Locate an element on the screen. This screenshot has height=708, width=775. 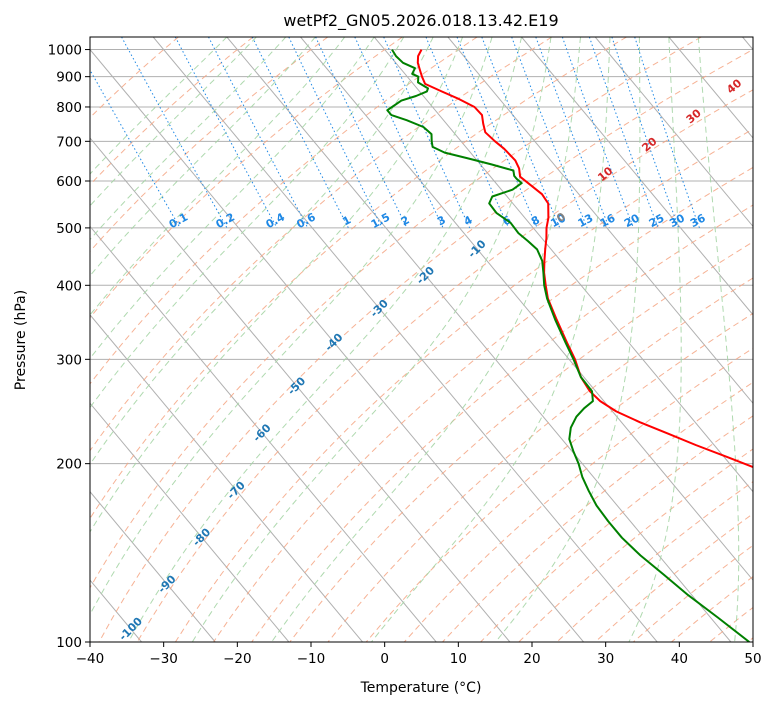
mixing-ratio-label: 30 is located at coordinates (677, 220).